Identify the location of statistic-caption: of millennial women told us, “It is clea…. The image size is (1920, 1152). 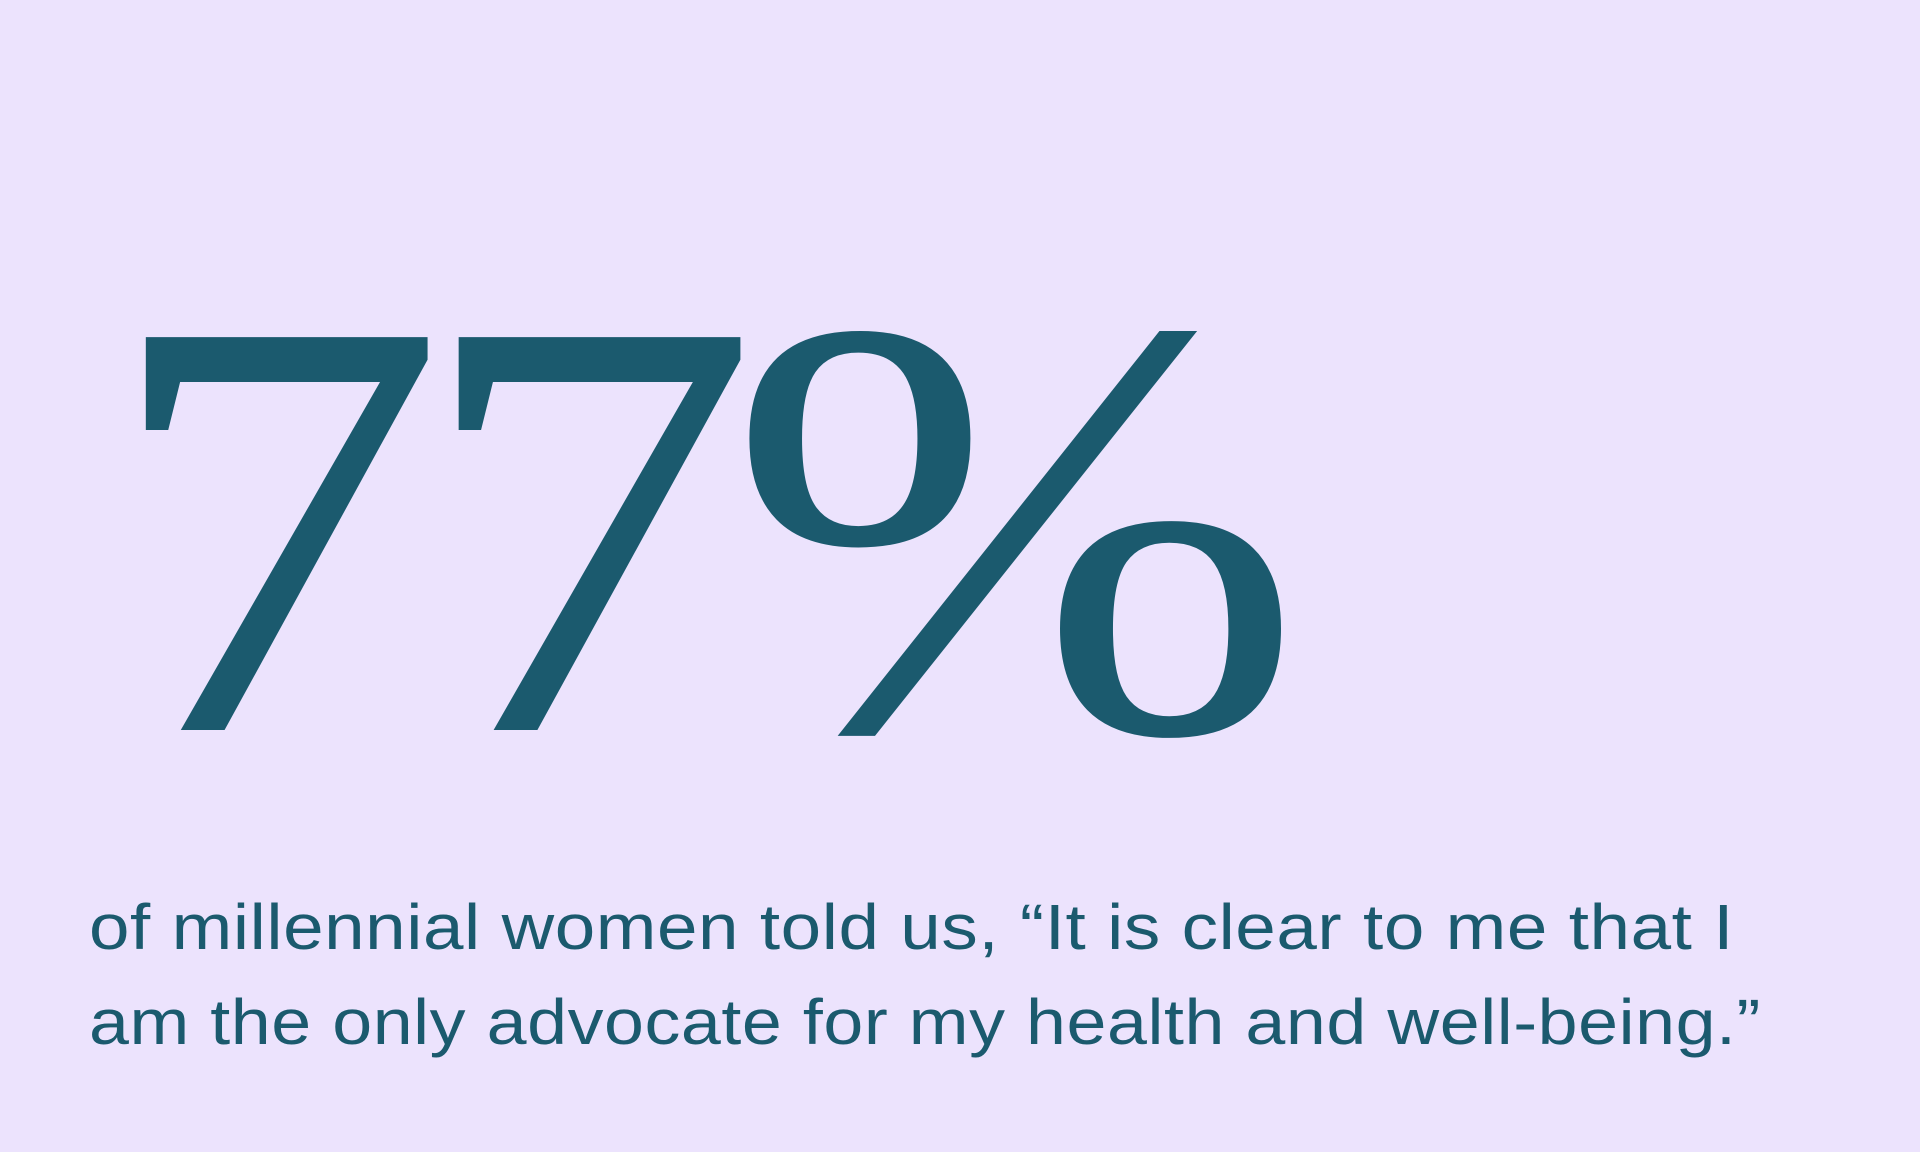
(924, 975).